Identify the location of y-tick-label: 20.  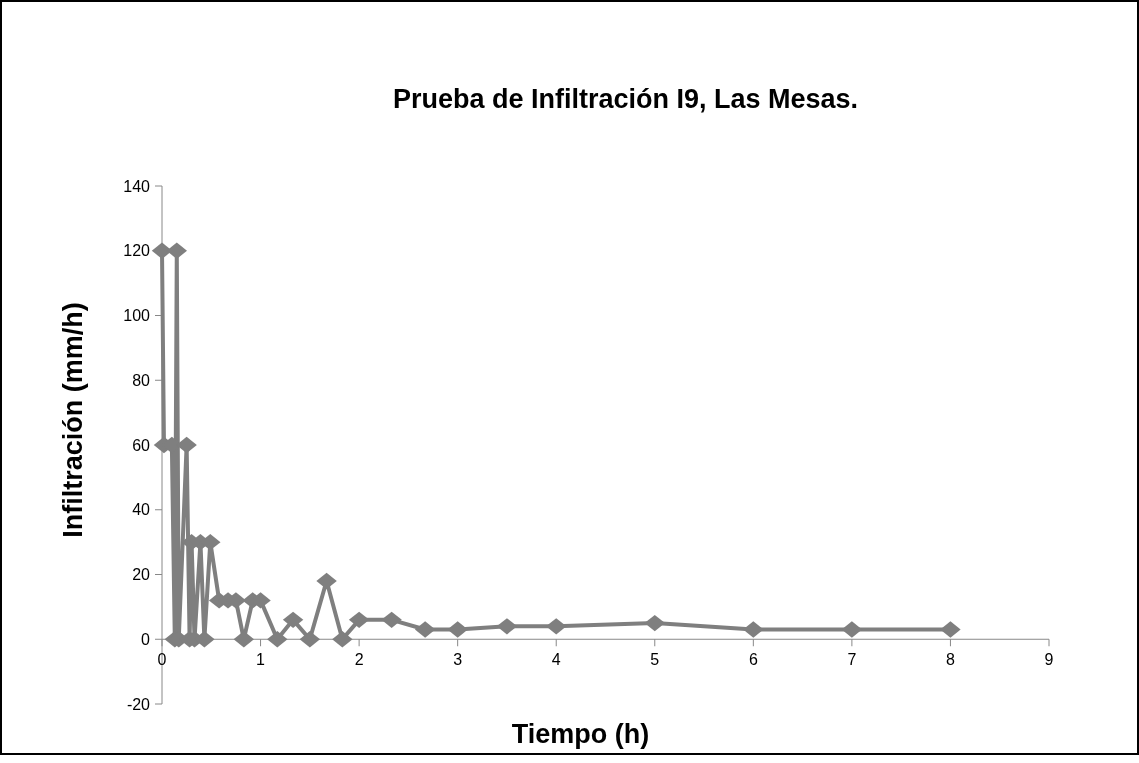
(141, 575).